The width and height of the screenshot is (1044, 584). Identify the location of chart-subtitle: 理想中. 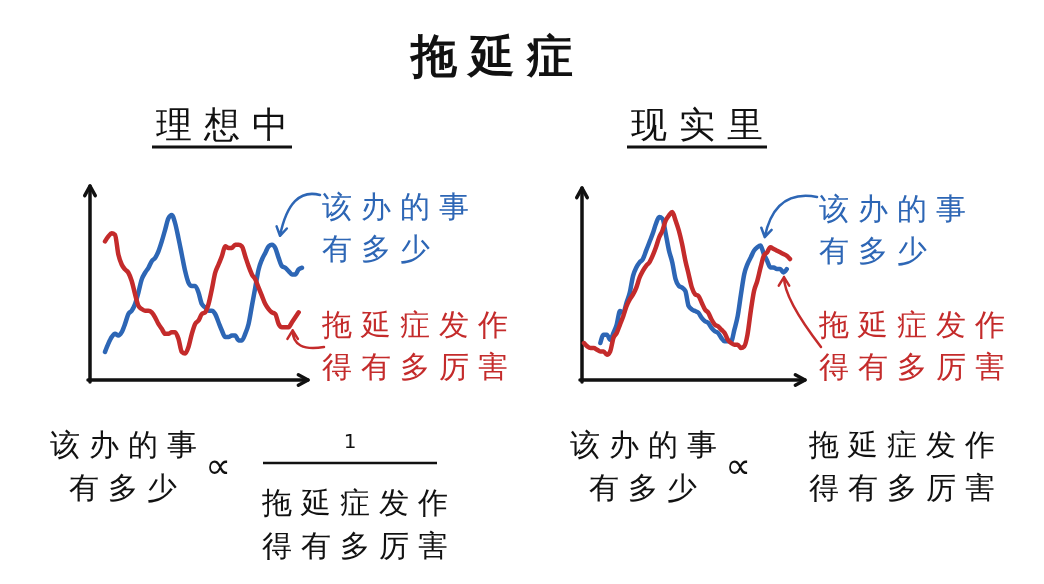
(228, 124).